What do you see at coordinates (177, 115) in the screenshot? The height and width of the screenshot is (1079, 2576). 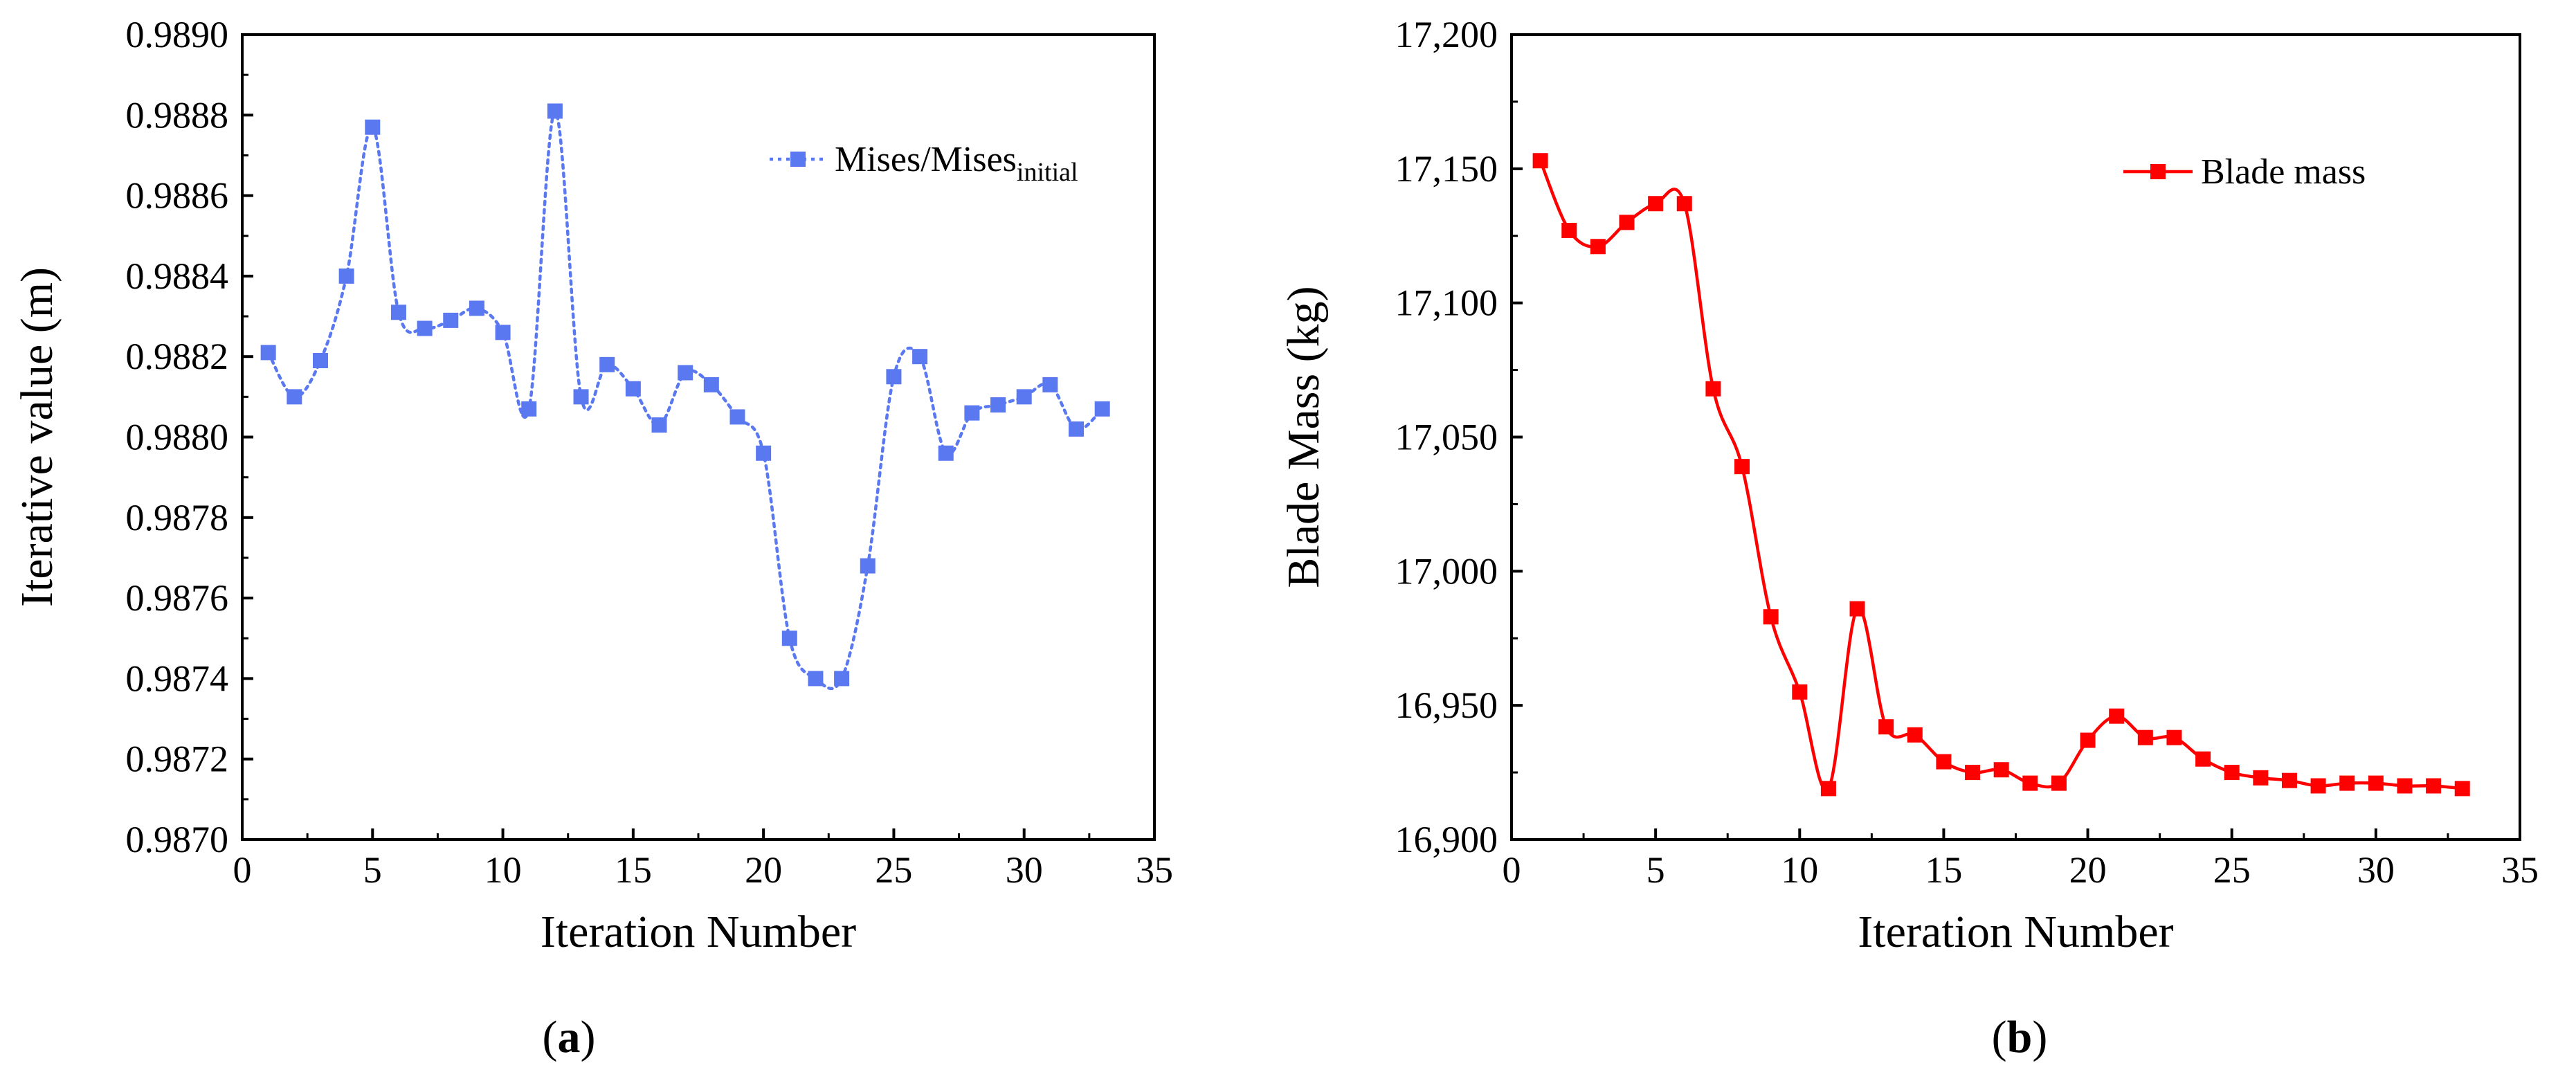 I see `y-tick-label: 0.9888` at bounding box center [177, 115].